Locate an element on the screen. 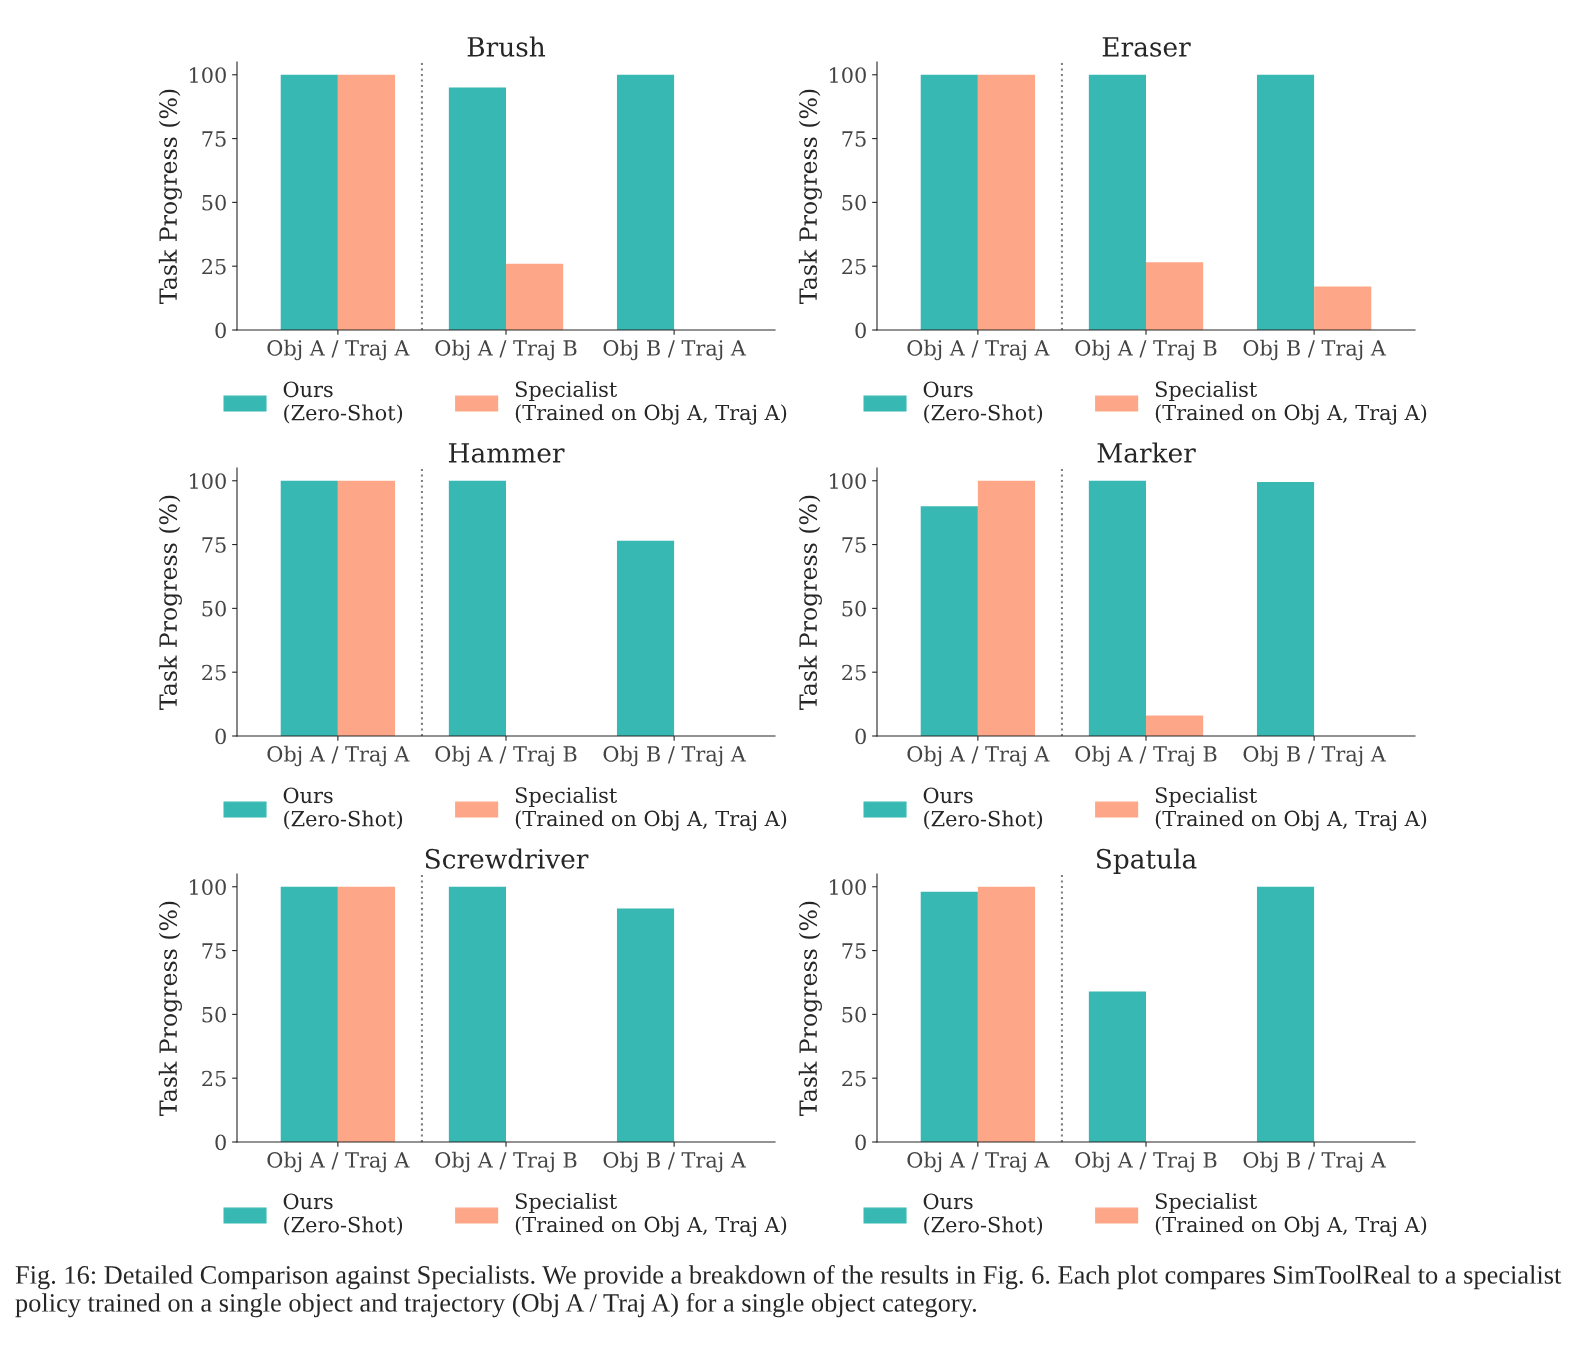 This screenshot has height=1351, width=1574. chart-title: Spatula is located at coordinates (1146, 861).